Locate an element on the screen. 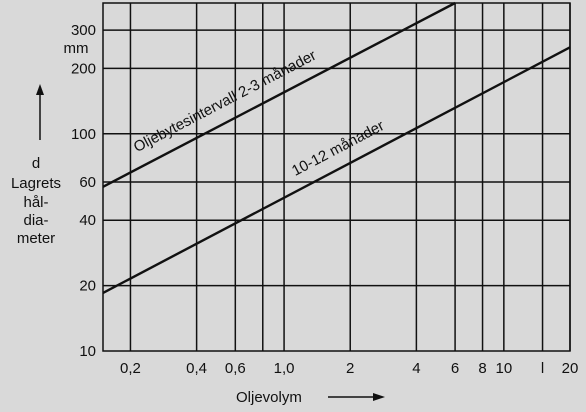 This screenshot has width=586, height=412. y-axis-label-line: meter is located at coordinates (36, 238).